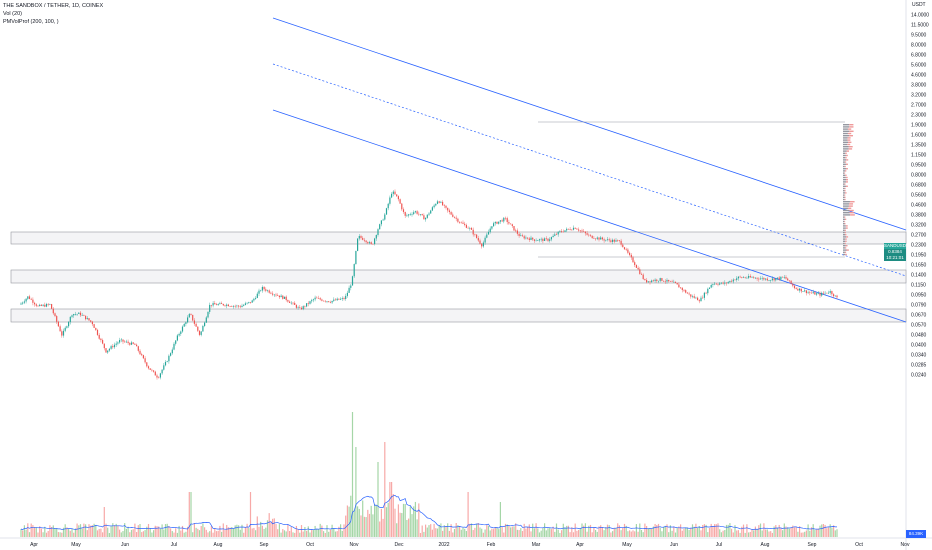 The image size is (932, 550). I want to click on time-tick-label: Apr, so click(580, 545).